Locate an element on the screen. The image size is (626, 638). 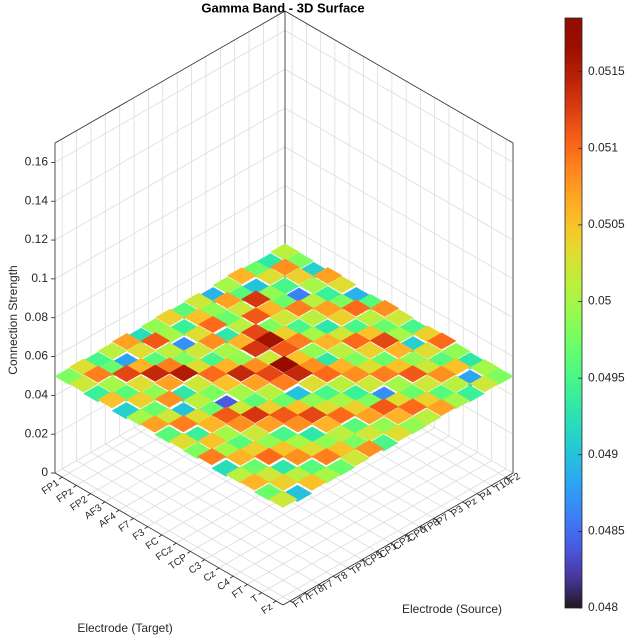
colorbar-tick-label: 0.0485 is located at coordinates (606, 531).